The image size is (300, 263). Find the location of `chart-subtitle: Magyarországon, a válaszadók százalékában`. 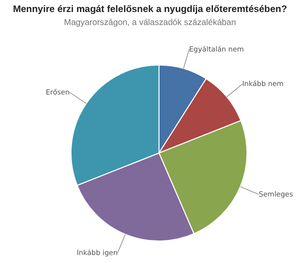

chart-subtitle: Magyarországon, a válaszadók százalékában is located at coordinates (150, 22).